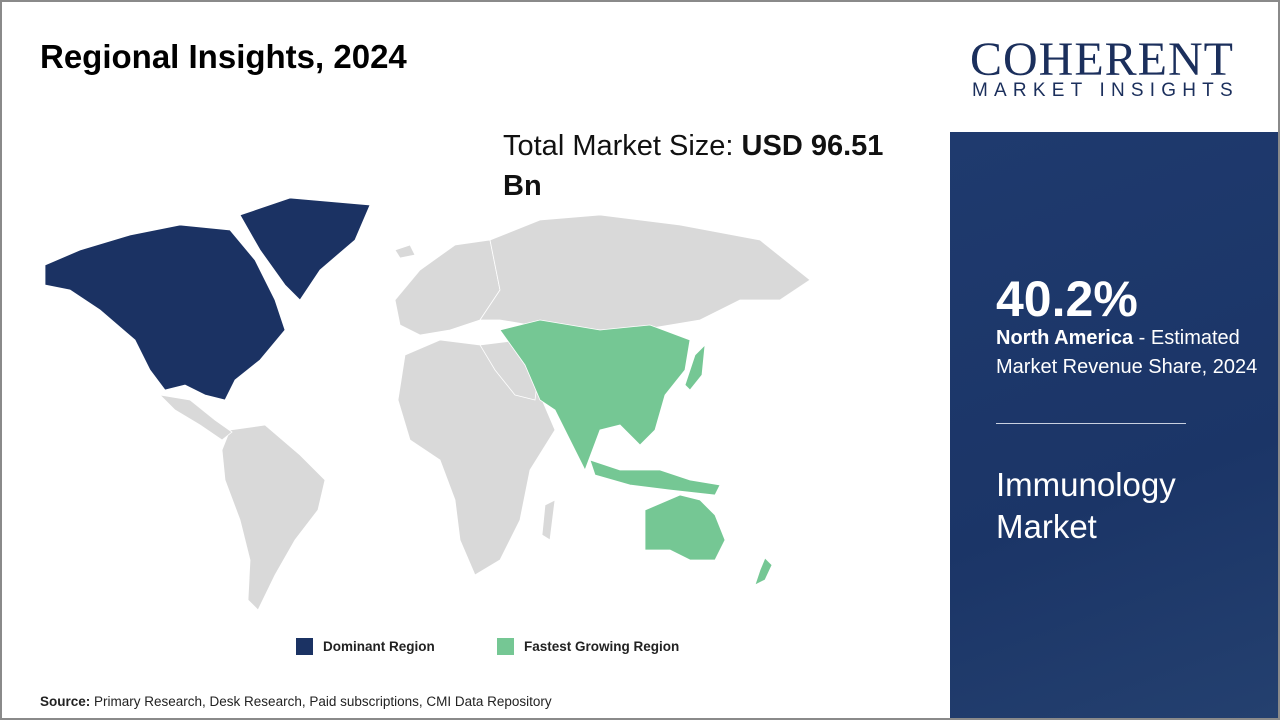 The image size is (1280, 720). Describe the element at coordinates (695, 367) in the screenshot. I see `map-japan` at that location.